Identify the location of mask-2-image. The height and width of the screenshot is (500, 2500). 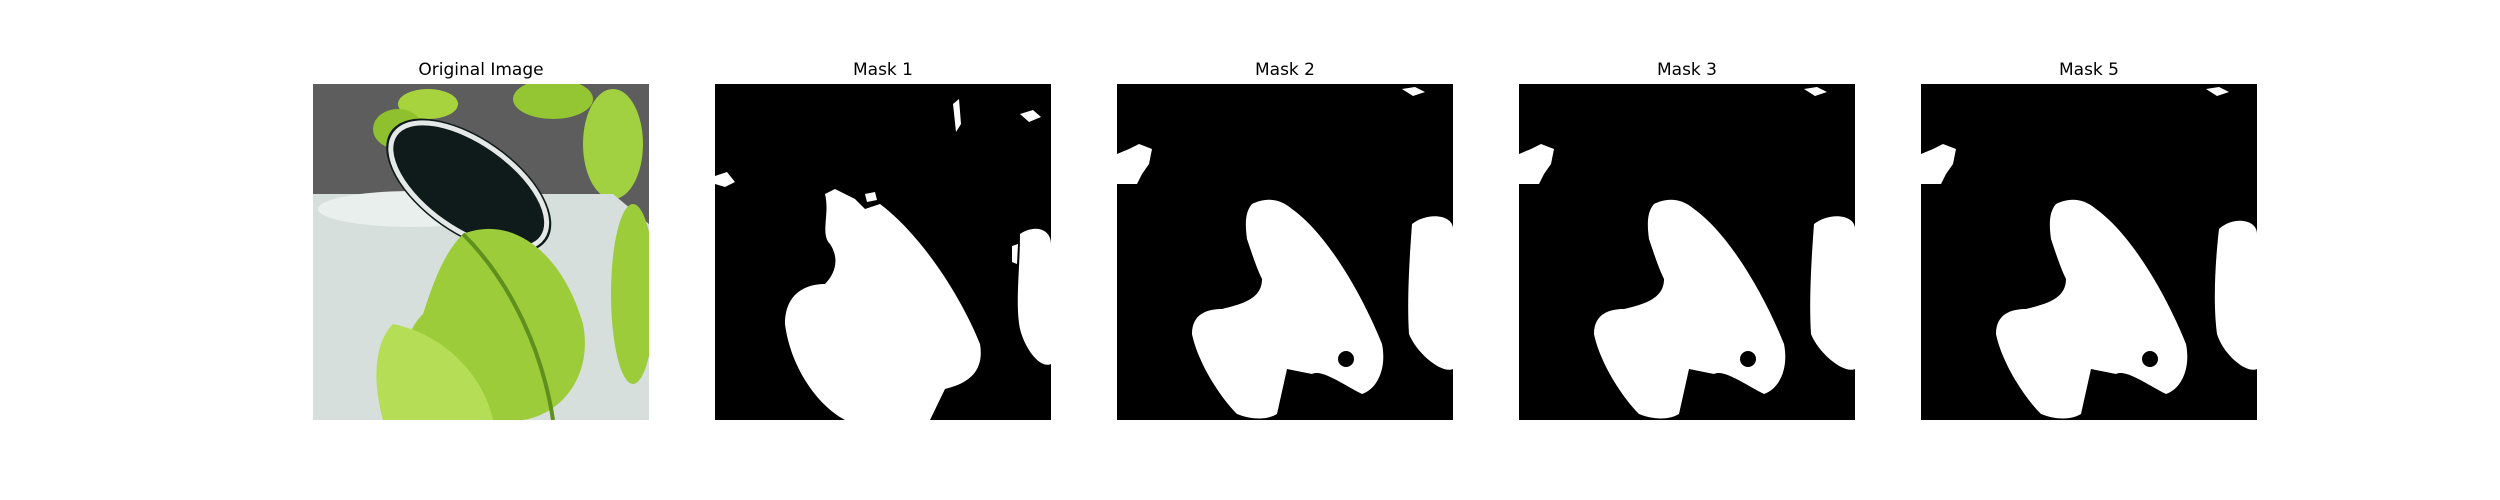
(1285, 252).